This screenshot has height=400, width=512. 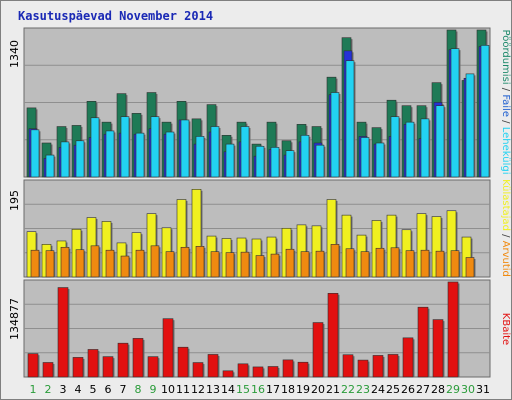 I want to click on day-label-29: 29, so click(x=453, y=389).